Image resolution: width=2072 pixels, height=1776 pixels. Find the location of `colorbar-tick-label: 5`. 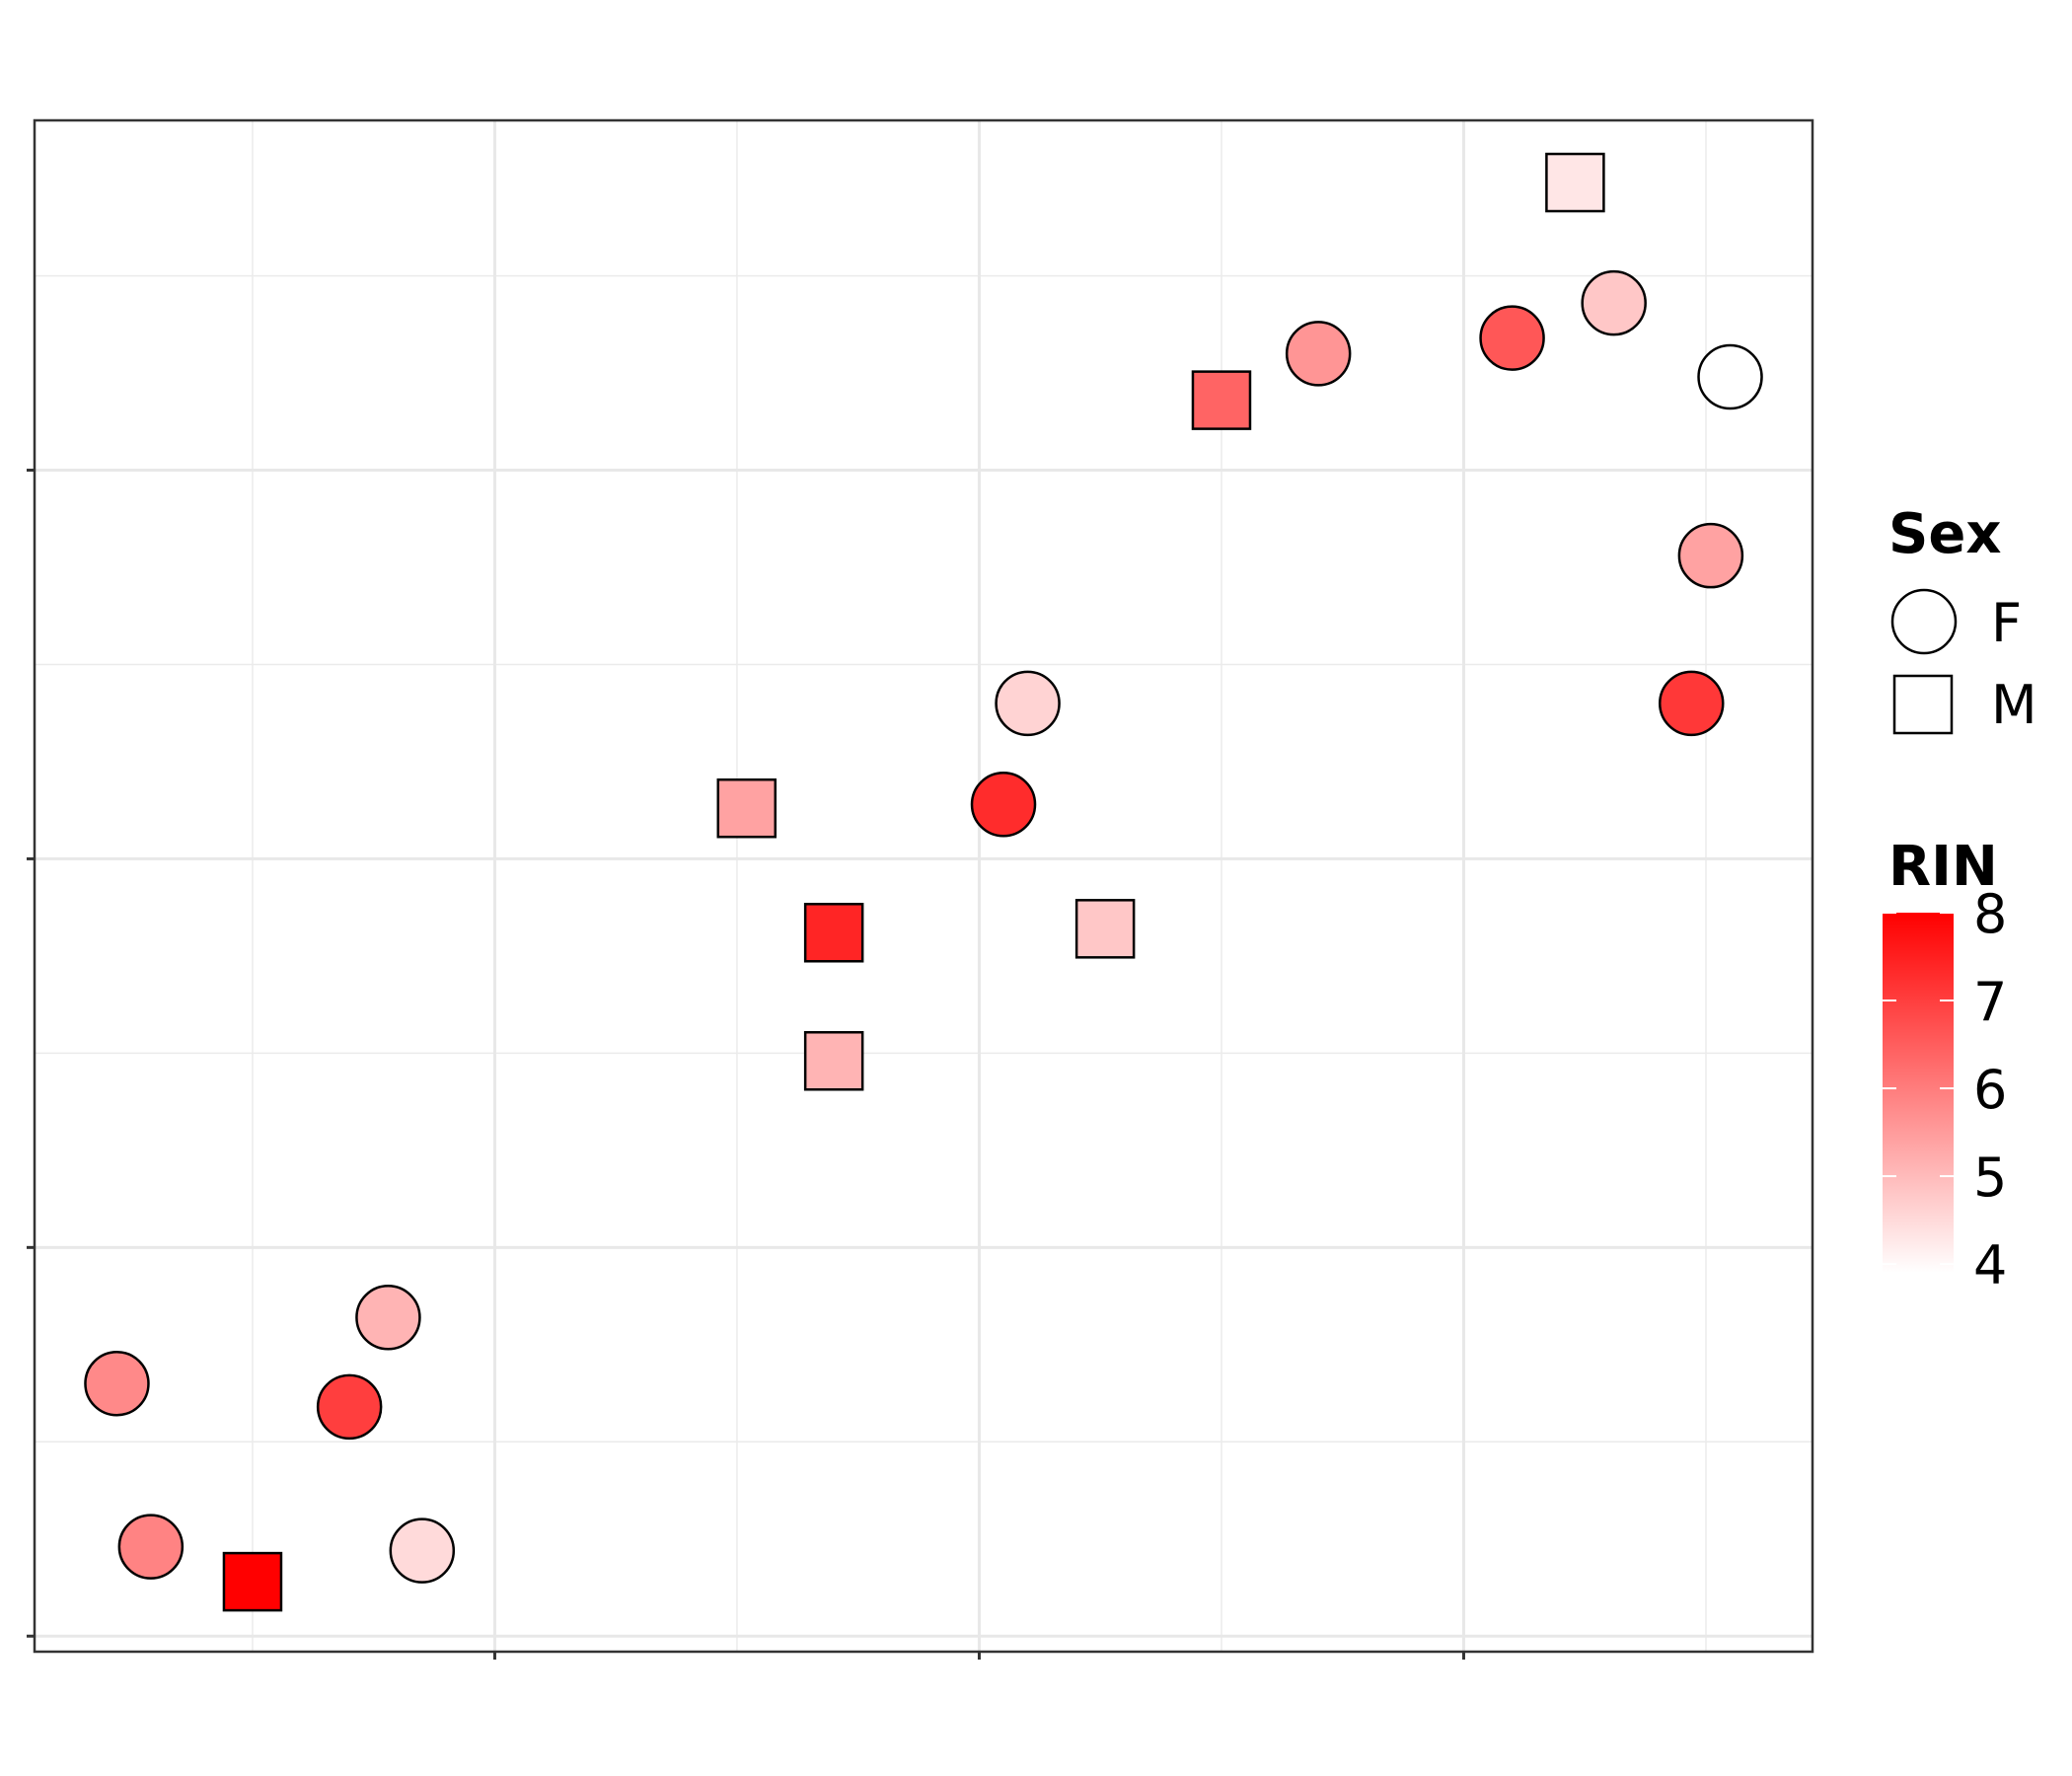

colorbar-tick-label: 5 is located at coordinates (1990, 1178).